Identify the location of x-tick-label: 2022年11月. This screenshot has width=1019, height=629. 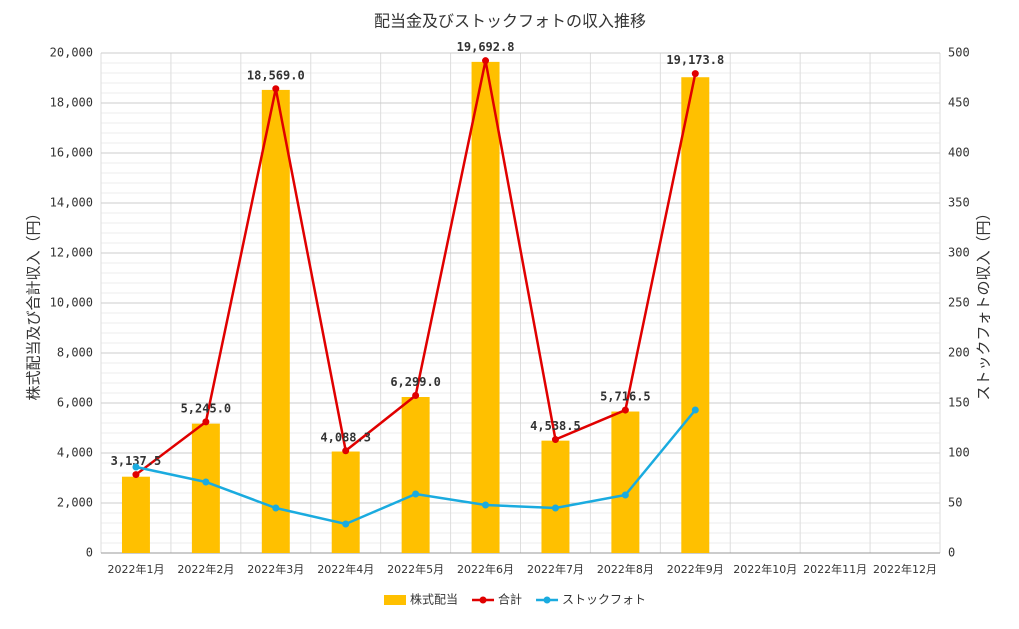
(835, 569).